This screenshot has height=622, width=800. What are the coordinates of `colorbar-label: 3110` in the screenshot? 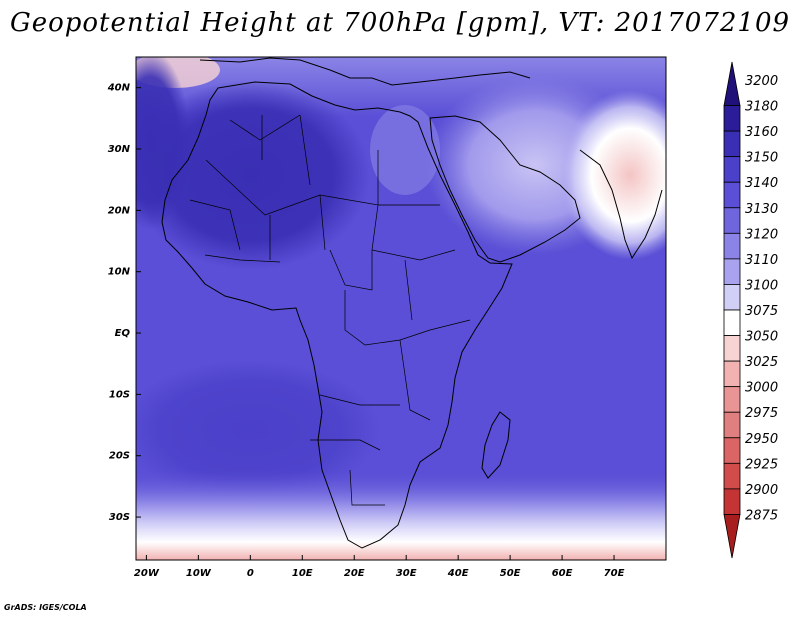 It's located at (761, 260).